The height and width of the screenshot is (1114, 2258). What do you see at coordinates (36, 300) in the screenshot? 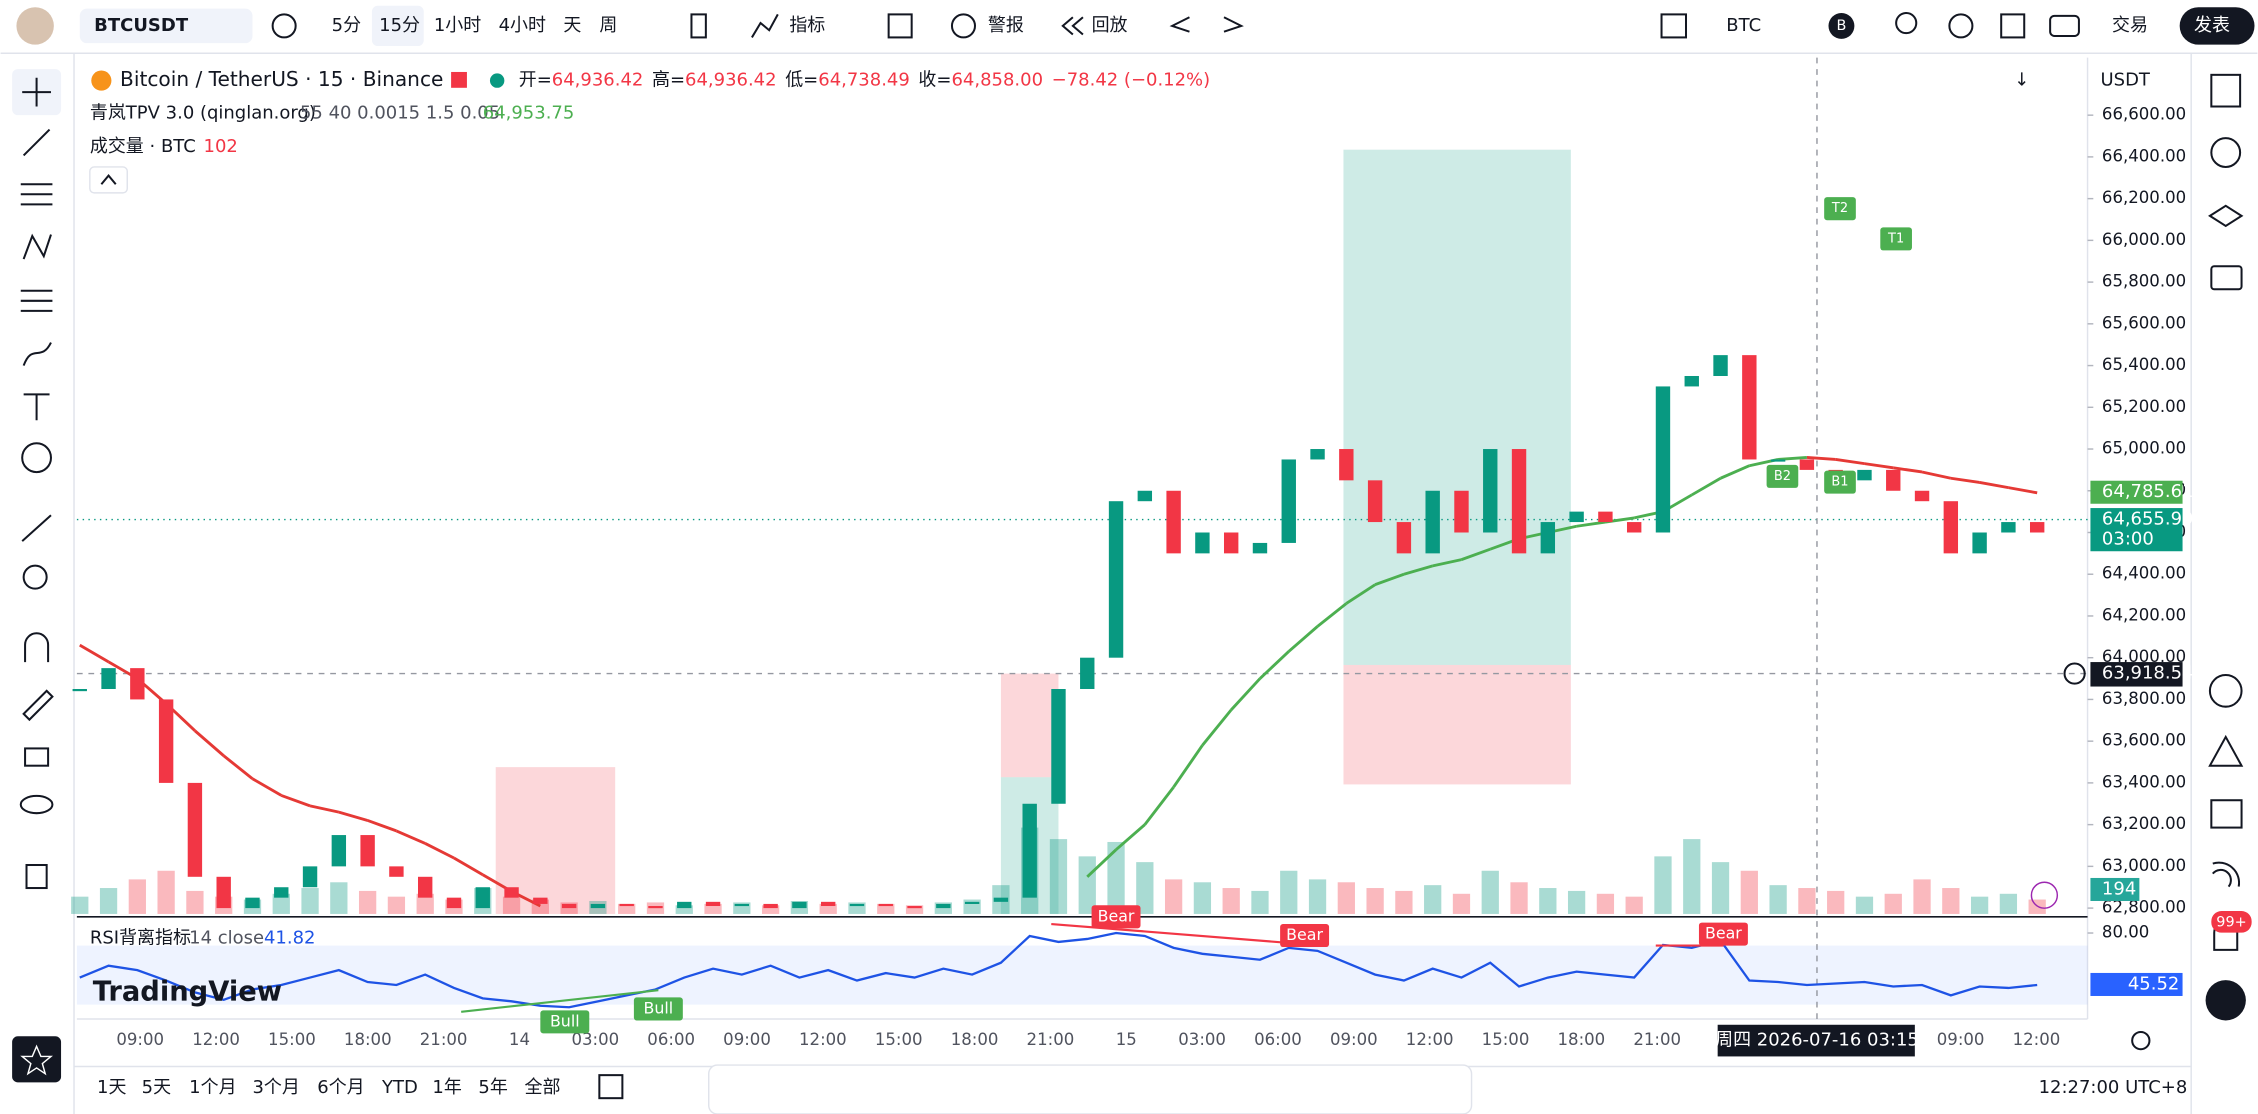
I see `forecast-tool` at bounding box center [36, 300].